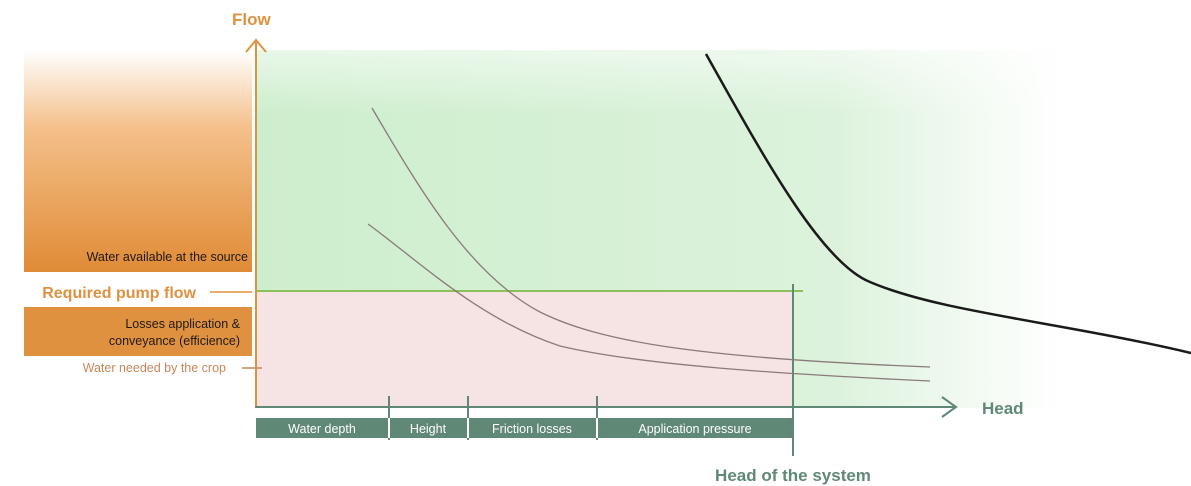 This screenshot has width=1191, height=486. Describe the element at coordinates (256, 45) in the screenshot. I see `y-axis-arrow` at that location.